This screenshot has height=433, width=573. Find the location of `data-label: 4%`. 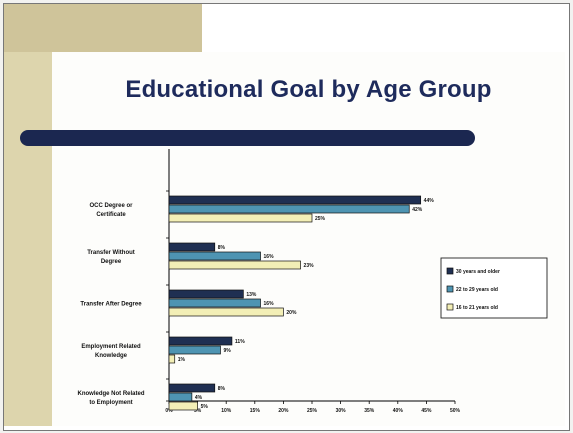

data-label: 4% is located at coordinates (199, 398).